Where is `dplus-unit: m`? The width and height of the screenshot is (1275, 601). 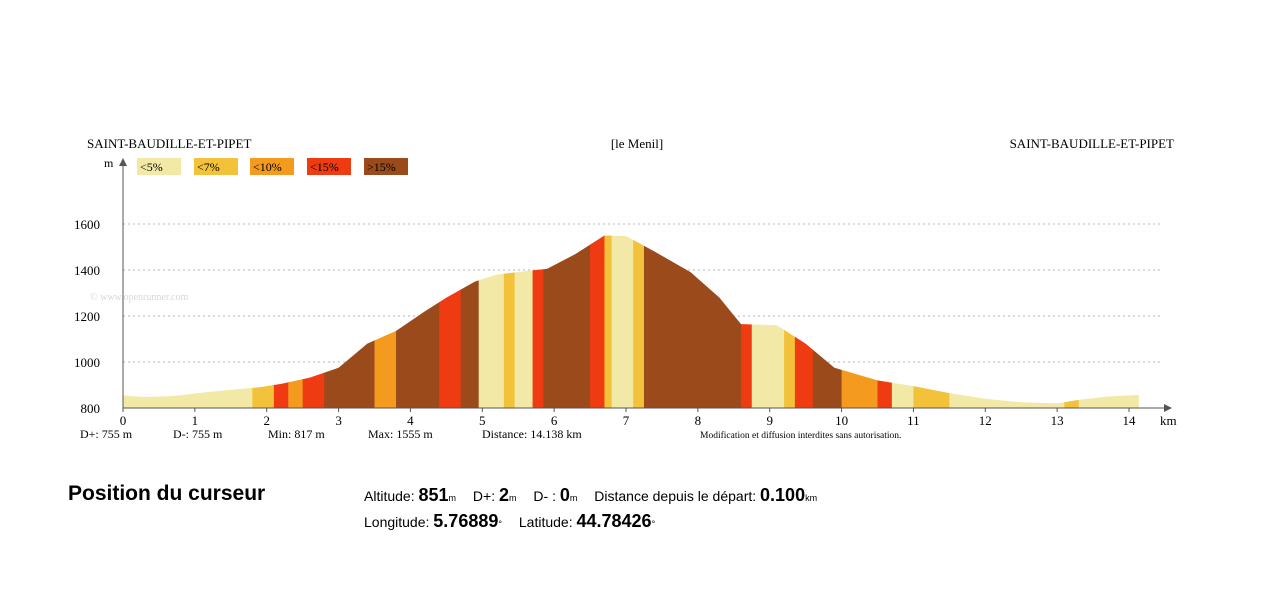 dplus-unit: m is located at coordinates (513, 498).